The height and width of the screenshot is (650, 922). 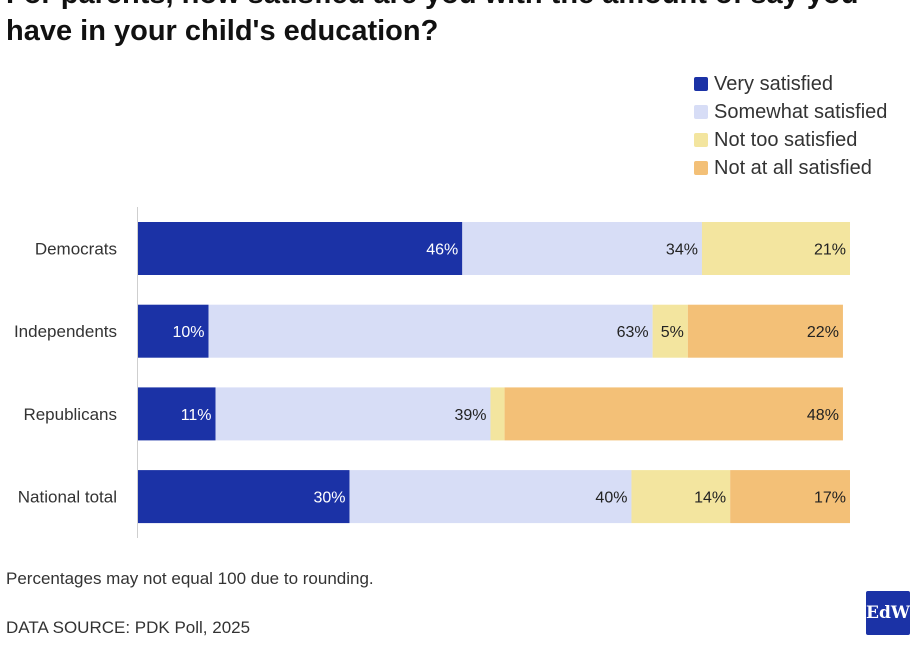 I want to click on category-label: Republicans, so click(x=70, y=414).